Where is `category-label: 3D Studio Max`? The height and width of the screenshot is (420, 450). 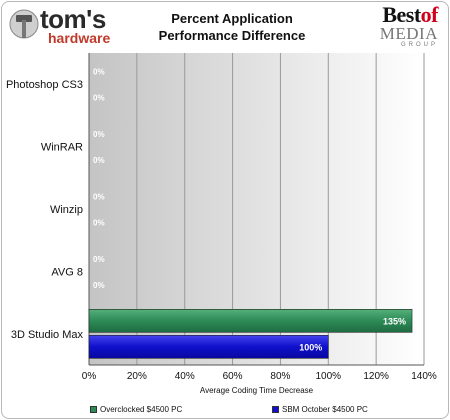 category-label: 3D Studio Max is located at coordinates (47, 335).